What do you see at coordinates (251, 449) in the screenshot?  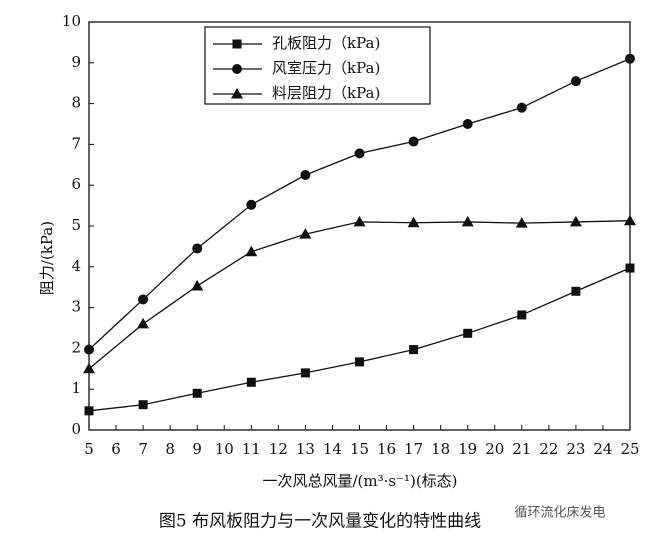 I see `x-tick-label: 11` at bounding box center [251, 449].